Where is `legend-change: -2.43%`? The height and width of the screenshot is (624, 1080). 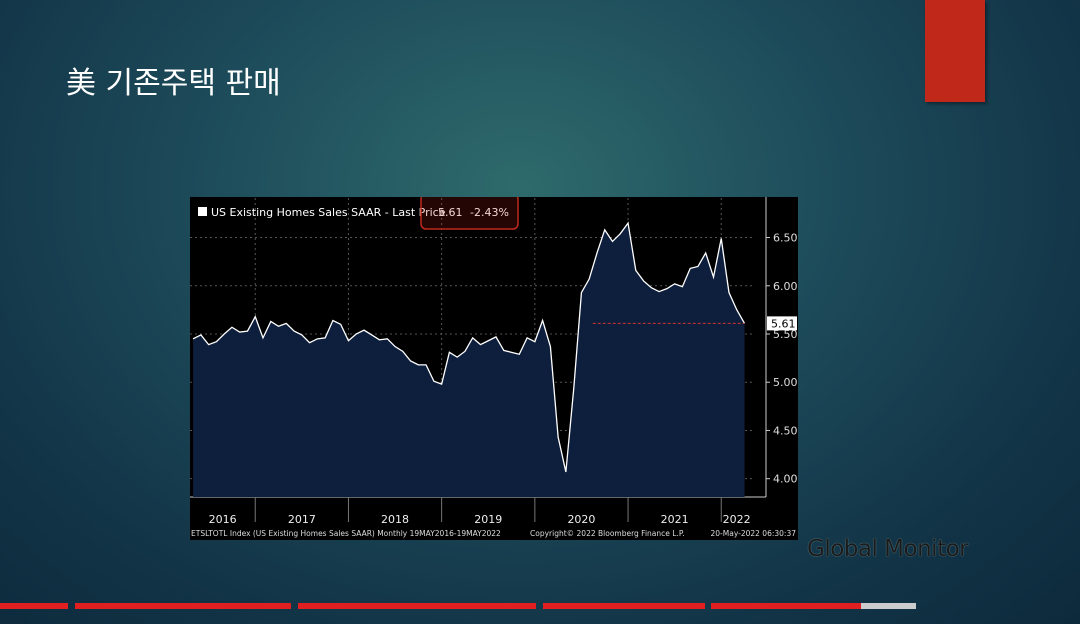
legend-change: -2.43% is located at coordinates (489, 212).